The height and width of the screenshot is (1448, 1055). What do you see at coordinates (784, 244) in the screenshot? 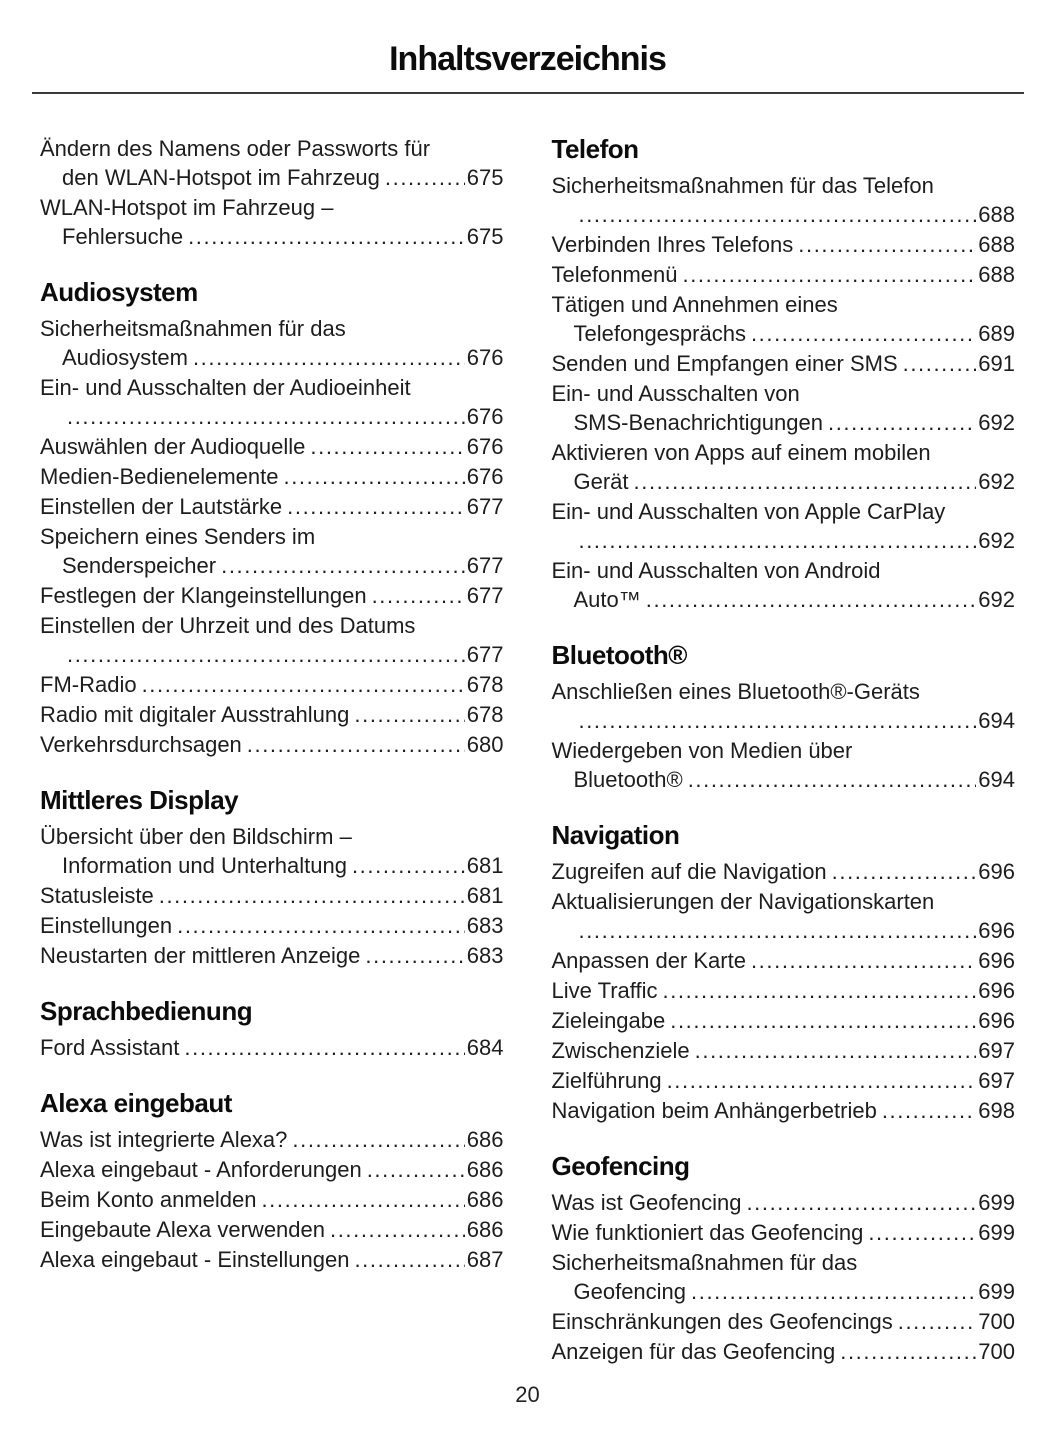
I see `toc-entry: Verbinden Ihres Telefons 688` at bounding box center [784, 244].